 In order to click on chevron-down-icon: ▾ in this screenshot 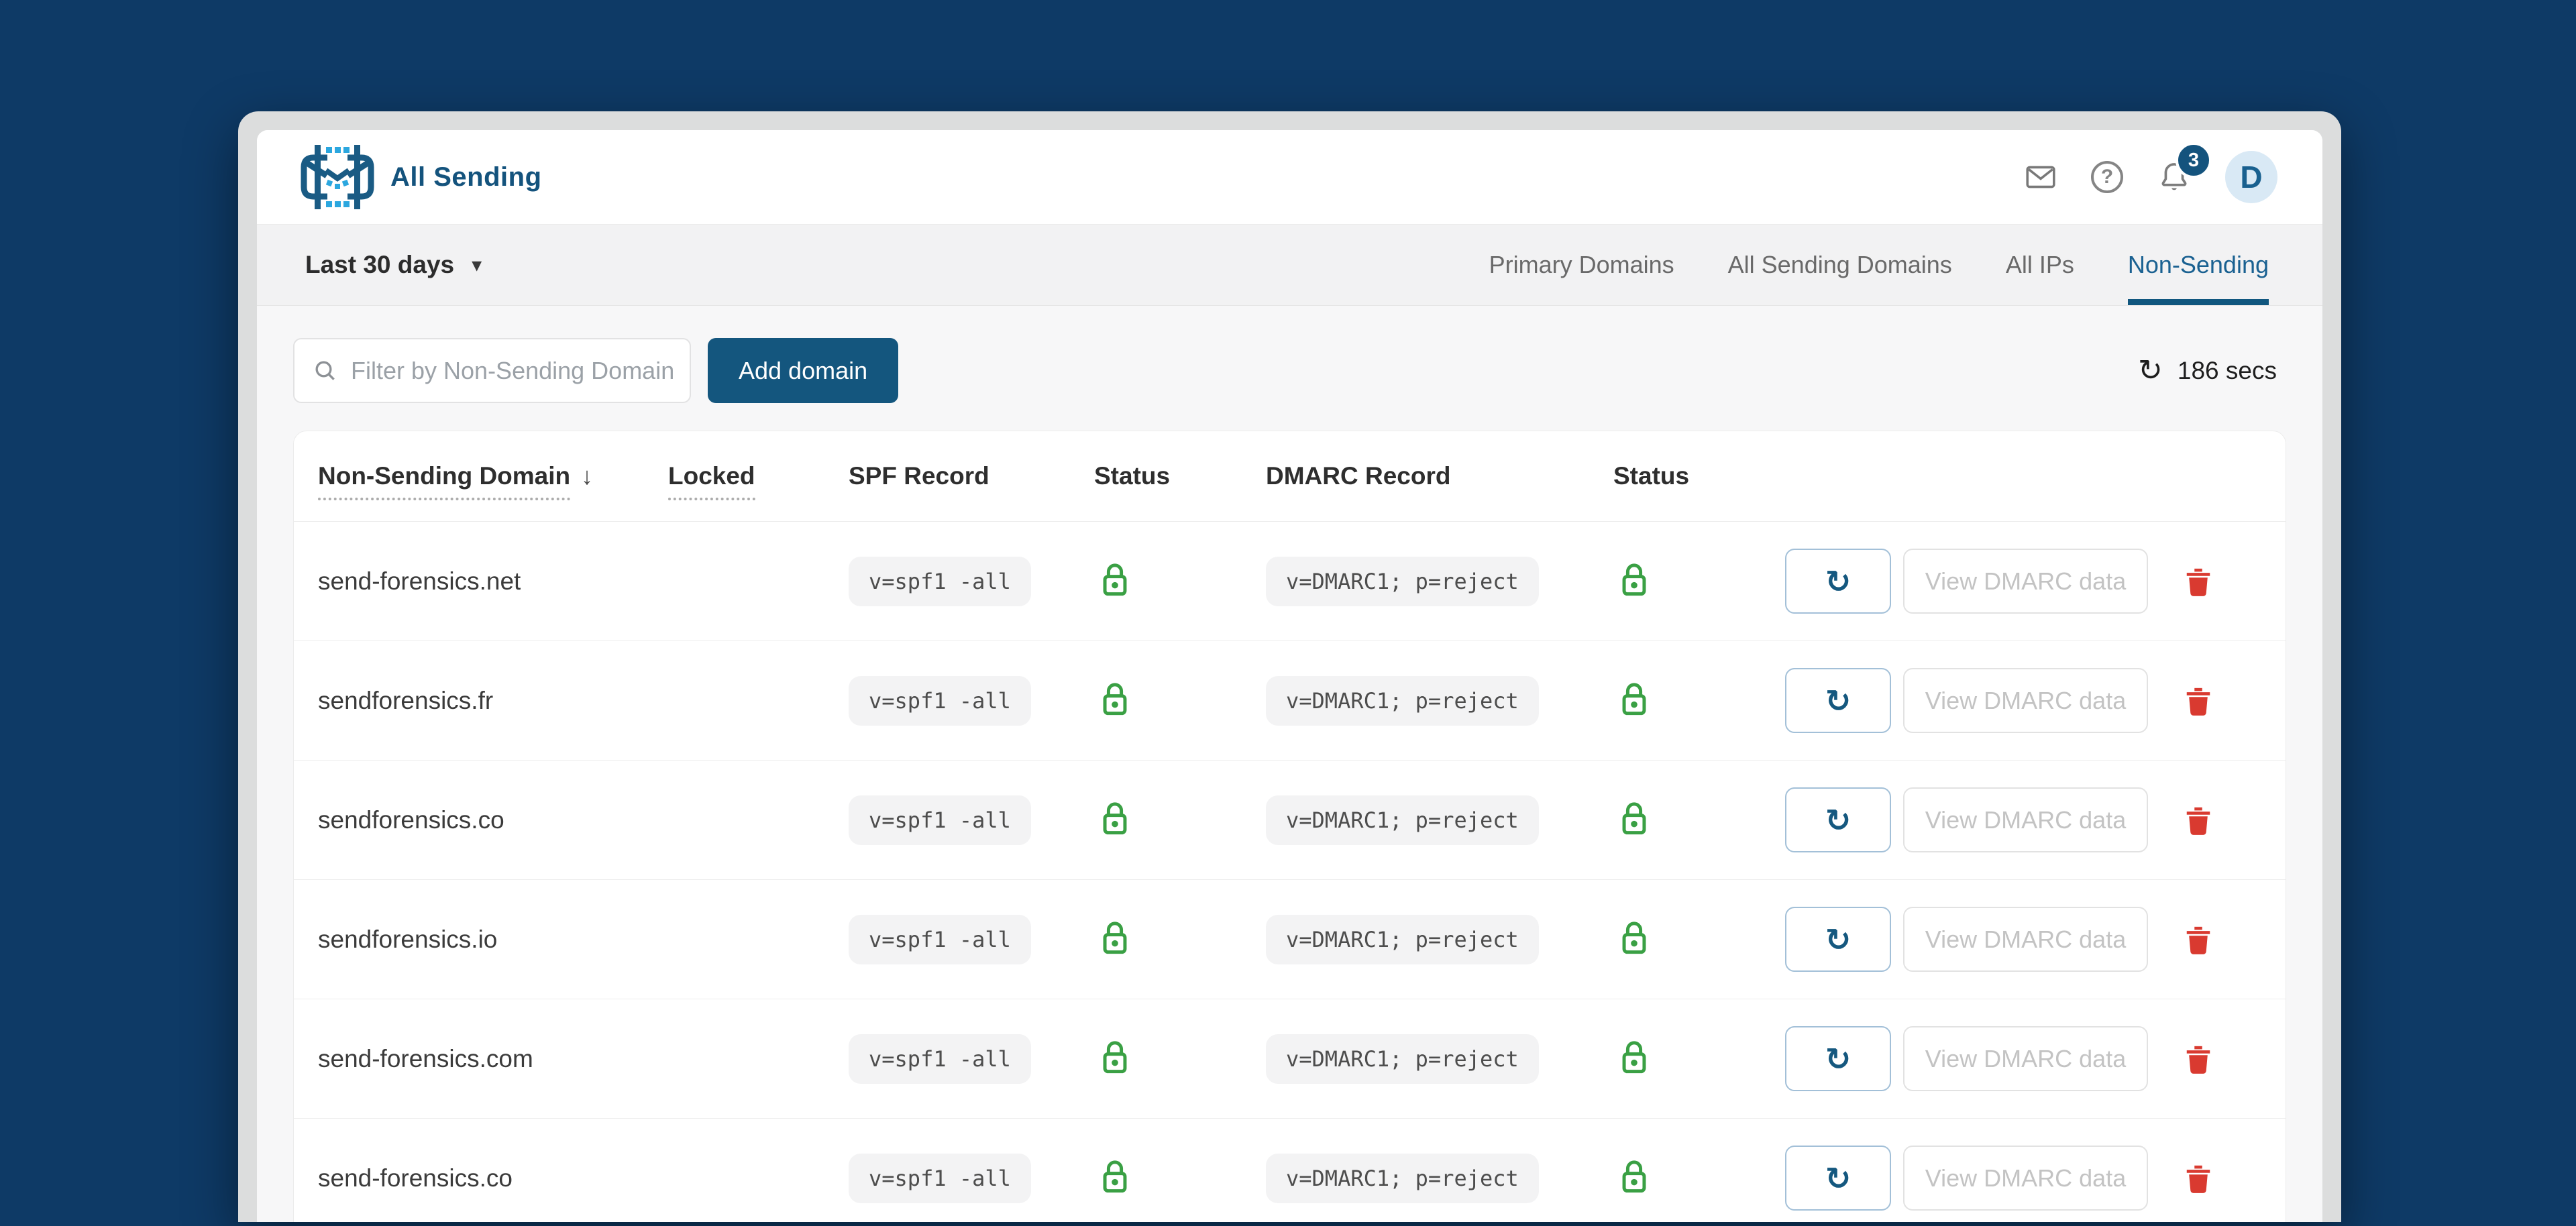, I will do `click(477, 265)`.